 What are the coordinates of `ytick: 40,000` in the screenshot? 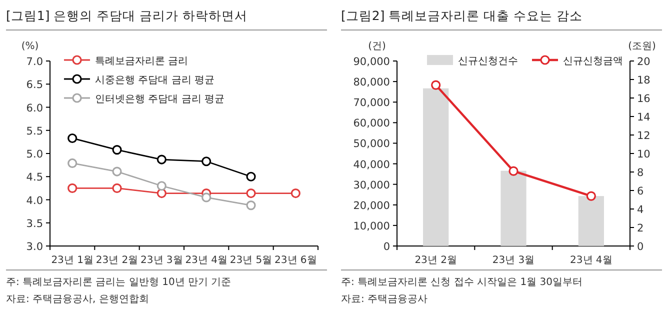 It's located at (371, 164).